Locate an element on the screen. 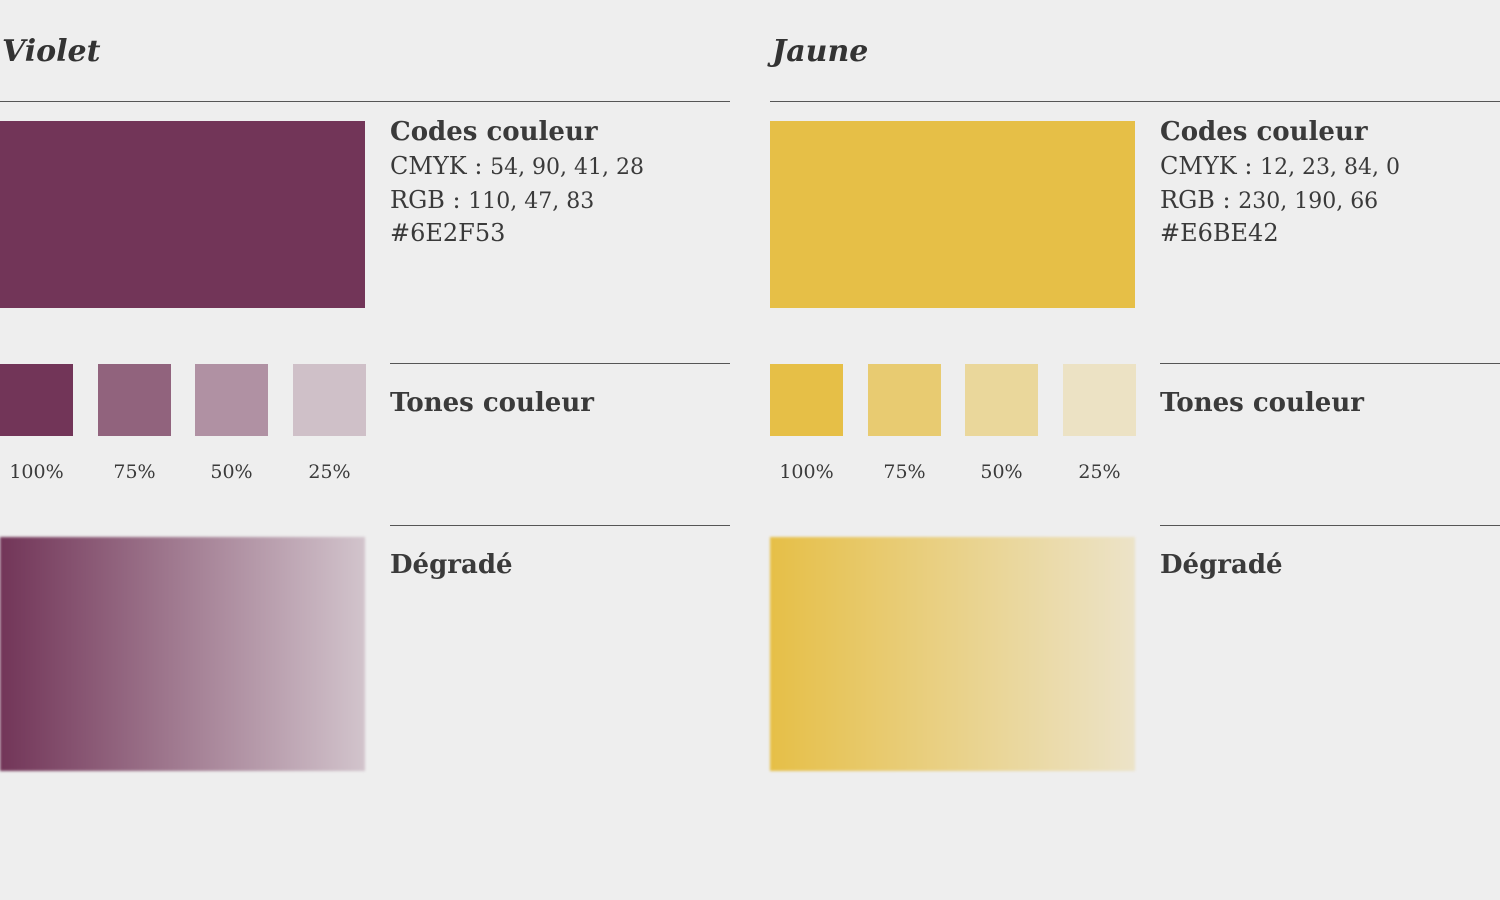 This screenshot has height=900, width=1500. cmyk-code: CMYK : 54, 90, 41, 28 is located at coordinates (517, 167).